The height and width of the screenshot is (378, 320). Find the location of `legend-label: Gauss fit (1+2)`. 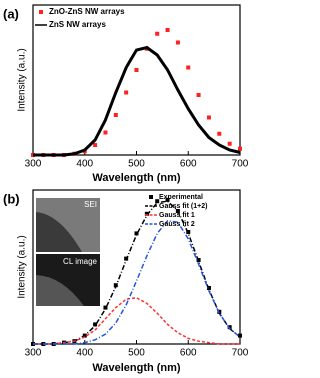

legend-label: Gauss fit (1+2) is located at coordinates (183, 206).